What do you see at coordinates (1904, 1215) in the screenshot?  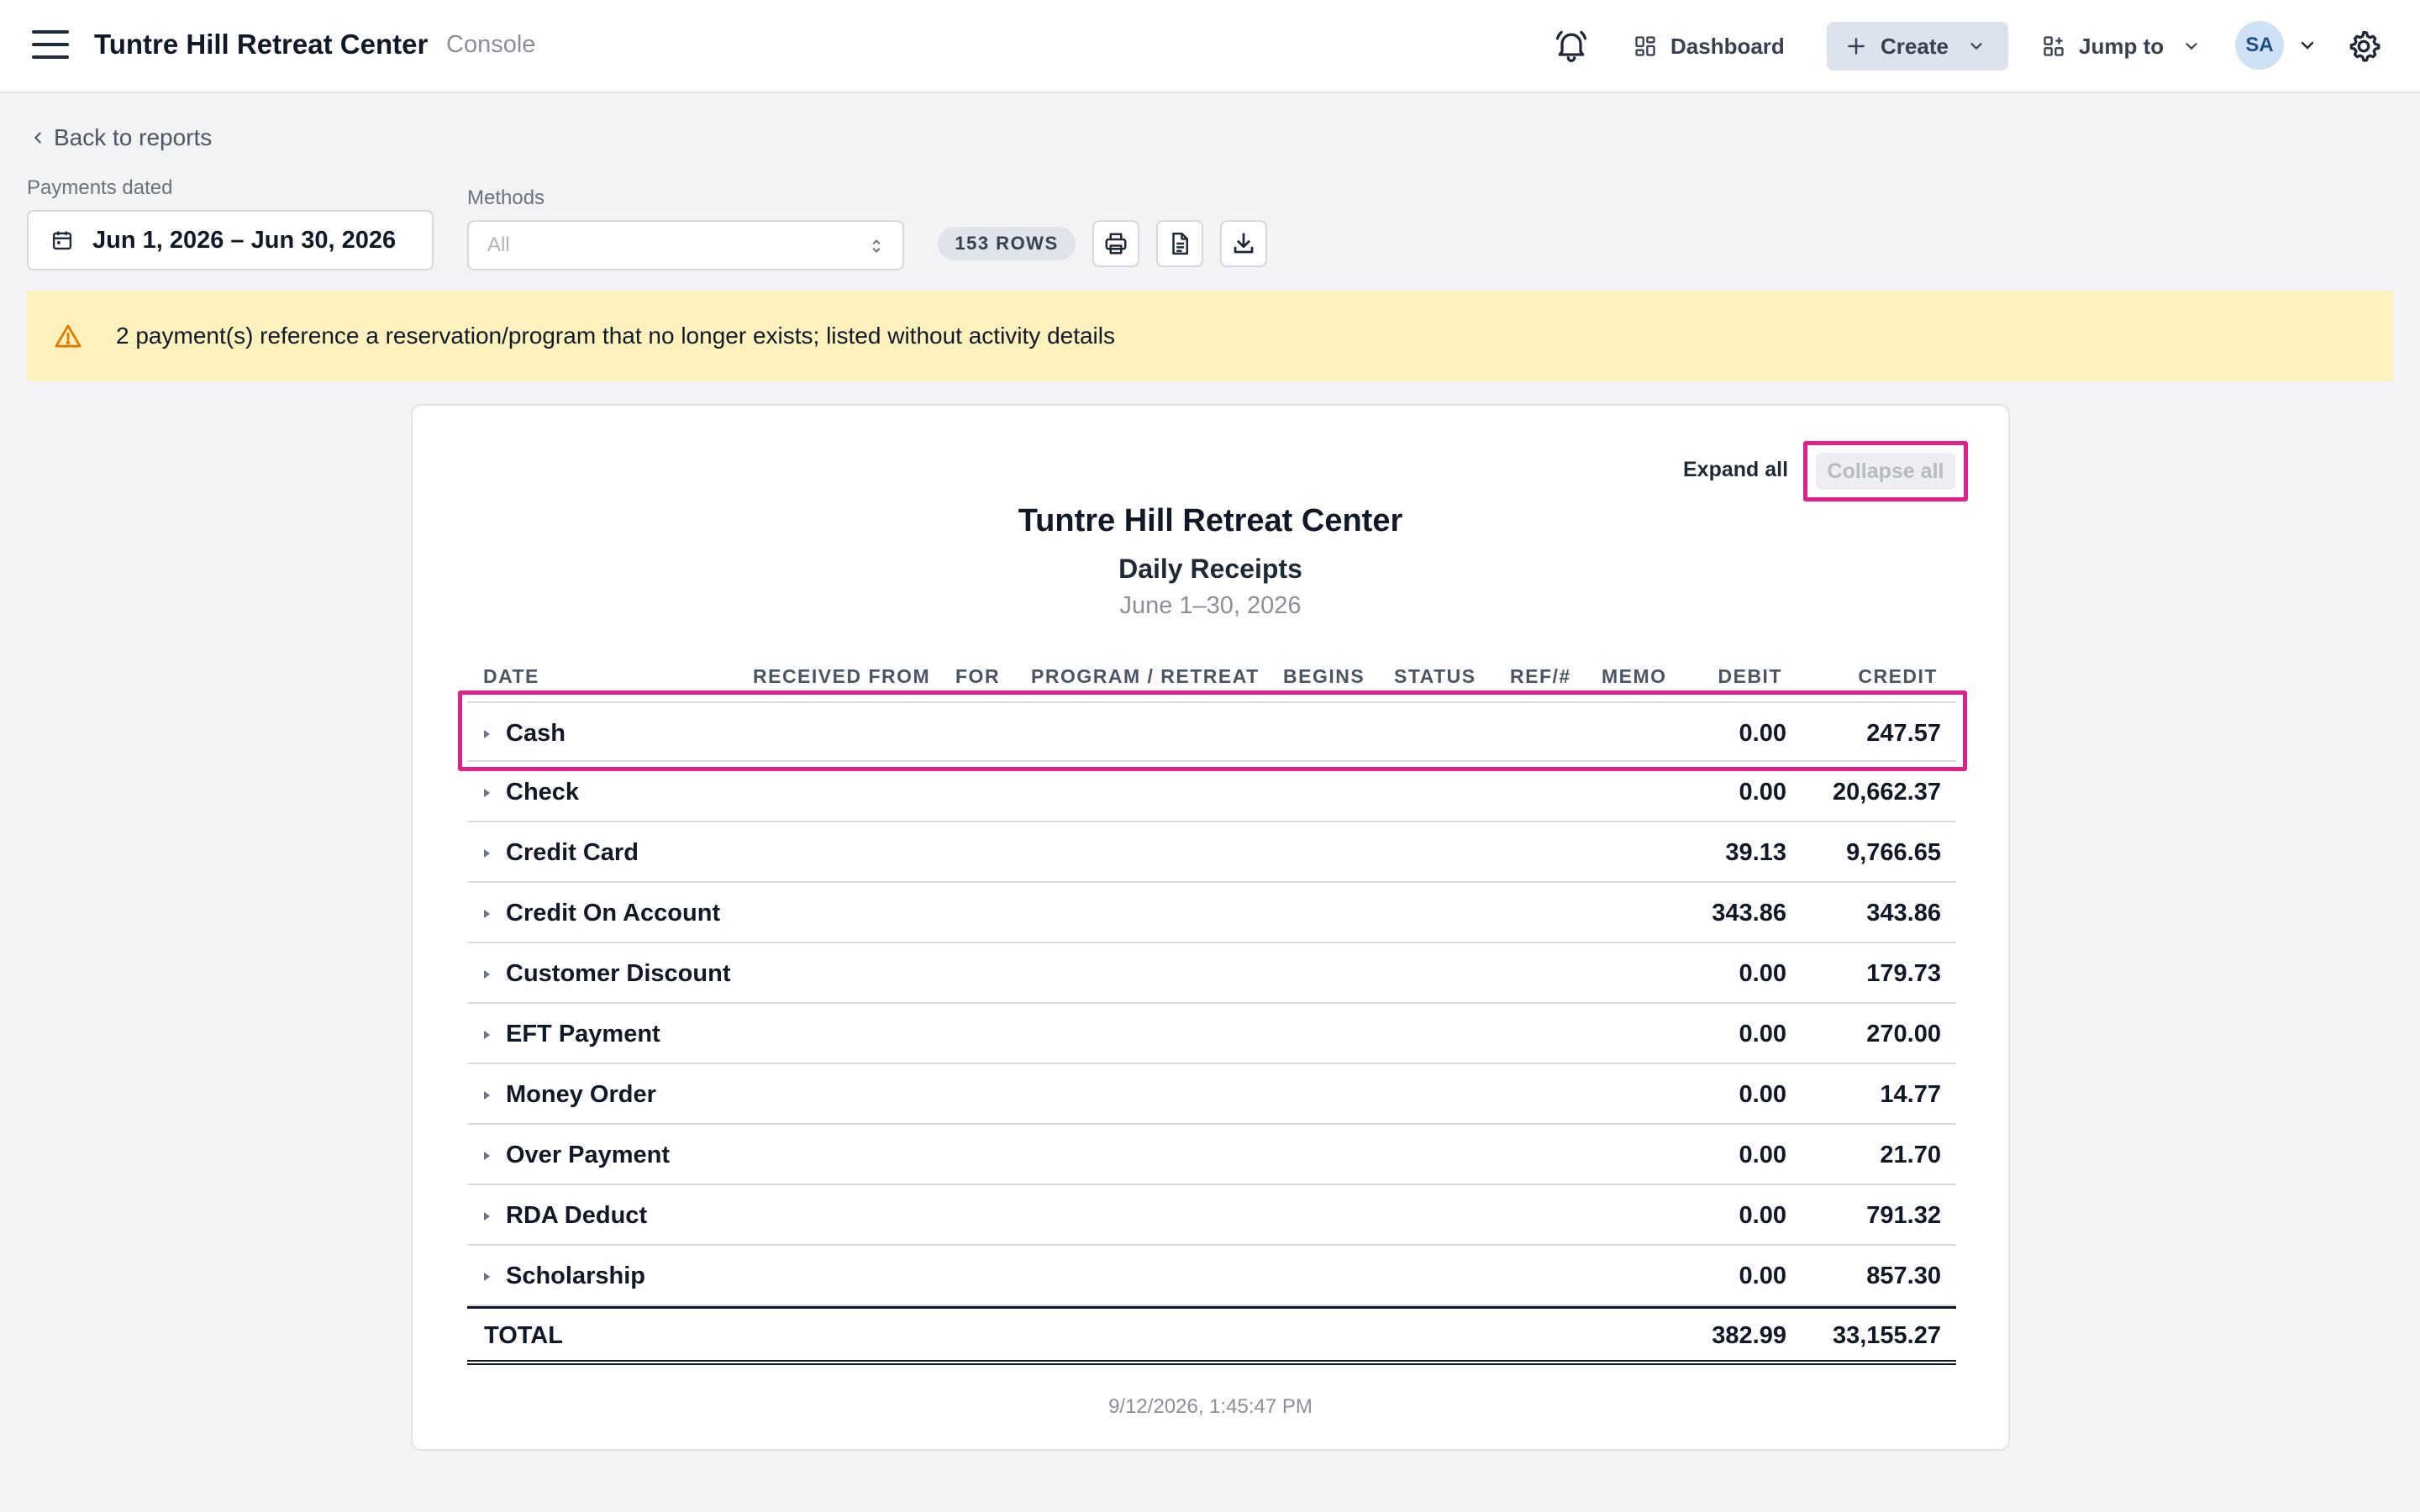 I see `credit-value: 791.32` at bounding box center [1904, 1215].